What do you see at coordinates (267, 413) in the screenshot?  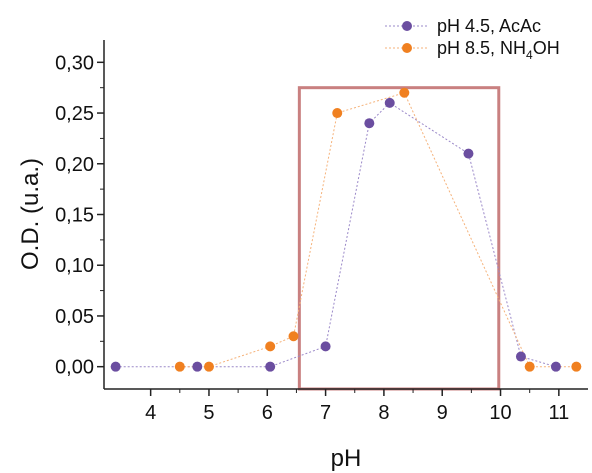 I see `x-tick-label-6: 6` at bounding box center [267, 413].